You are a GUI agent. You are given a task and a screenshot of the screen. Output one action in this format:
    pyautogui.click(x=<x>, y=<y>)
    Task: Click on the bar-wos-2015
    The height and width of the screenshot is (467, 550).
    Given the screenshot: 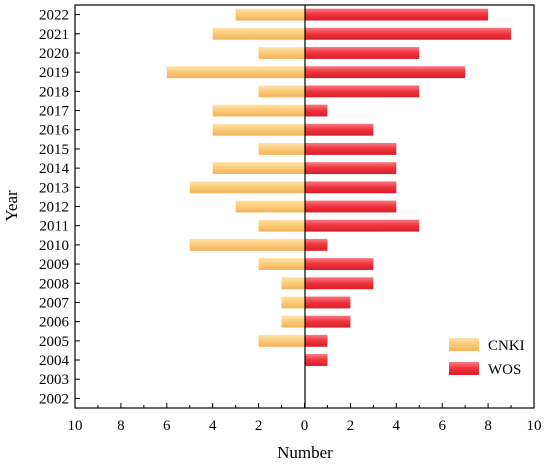 What is the action you would take?
    pyautogui.click(x=350, y=148)
    